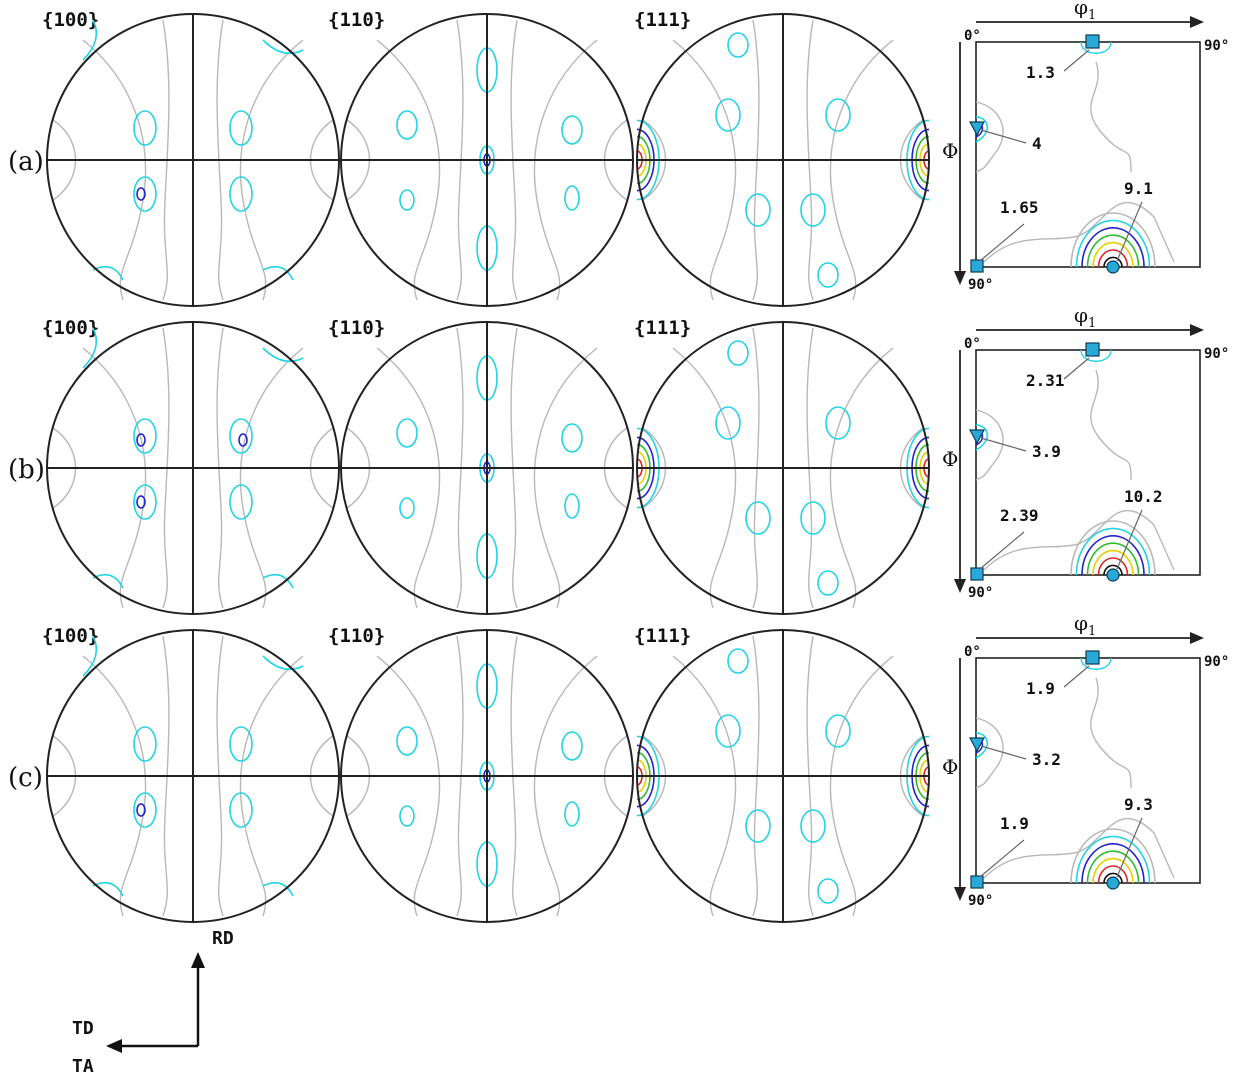 The width and height of the screenshot is (1240, 1078). Describe the element at coordinates (1037, 143) in the screenshot. I see `odf-value-label: 4` at that location.